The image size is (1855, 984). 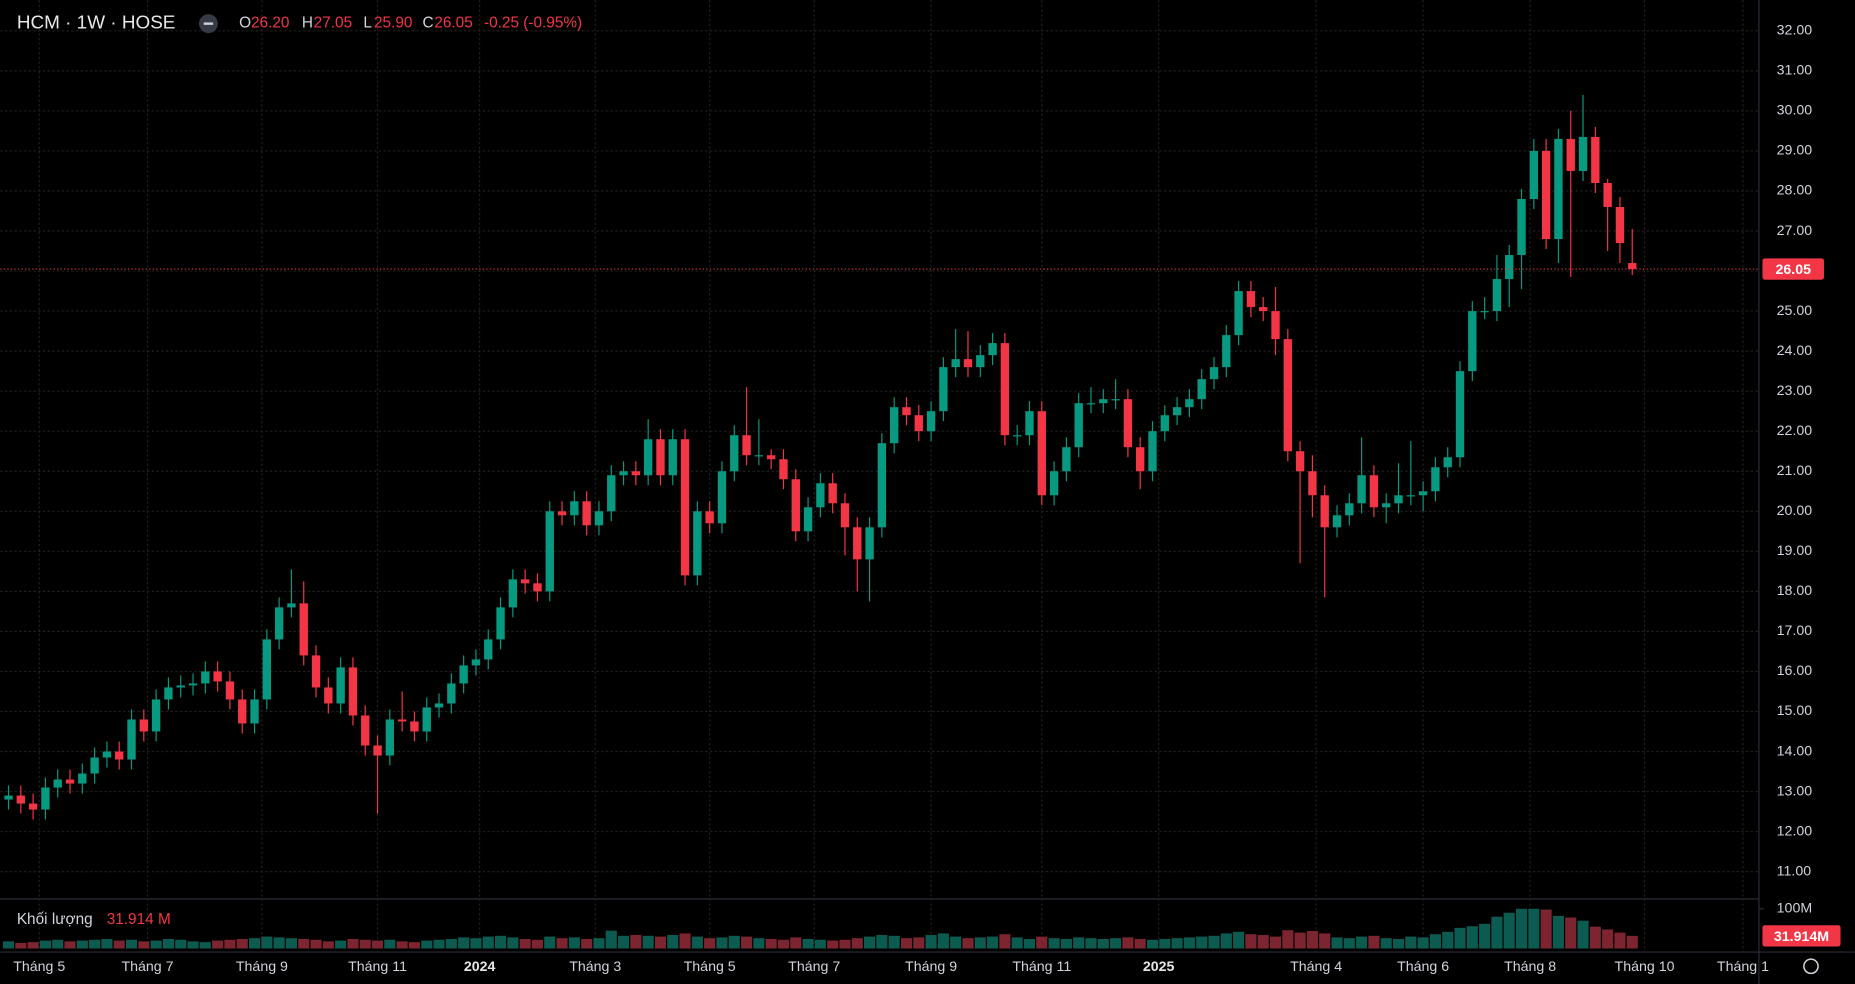 What do you see at coordinates (480, 967) in the screenshot?
I see `x-tick-label: 2024` at bounding box center [480, 967].